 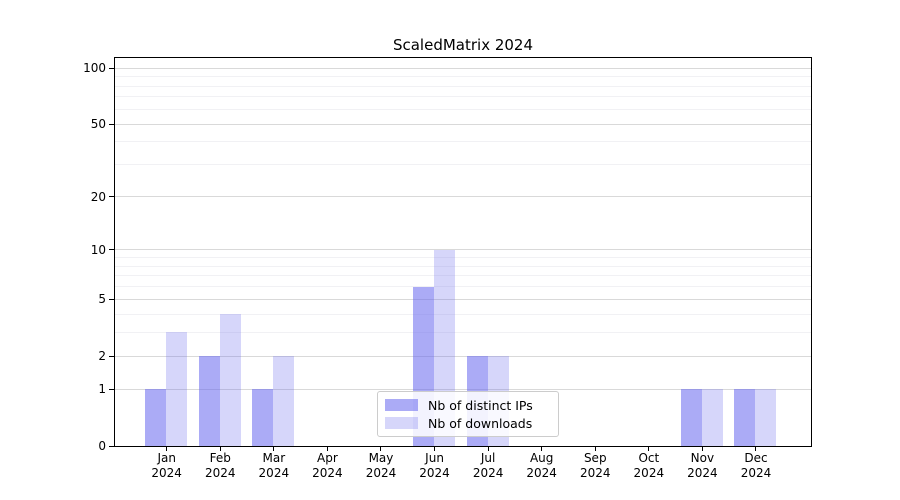 I want to click on y-tick-label: 50, so click(x=98, y=124).